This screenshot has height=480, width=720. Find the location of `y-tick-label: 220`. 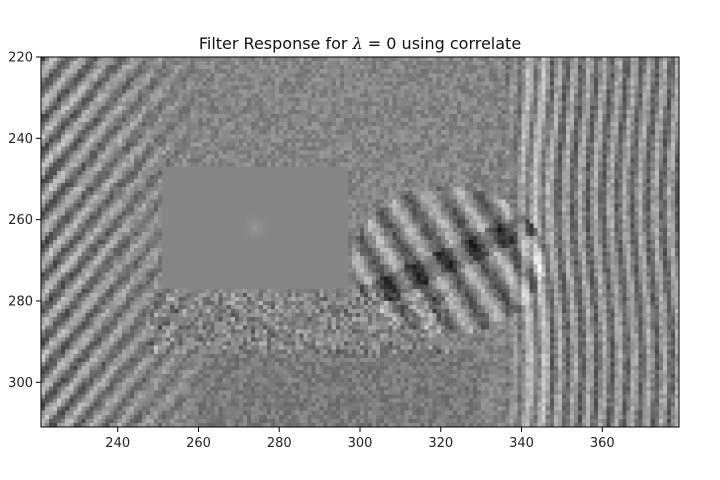

y-tick-label: 220 is located at coordinates (20, 58).